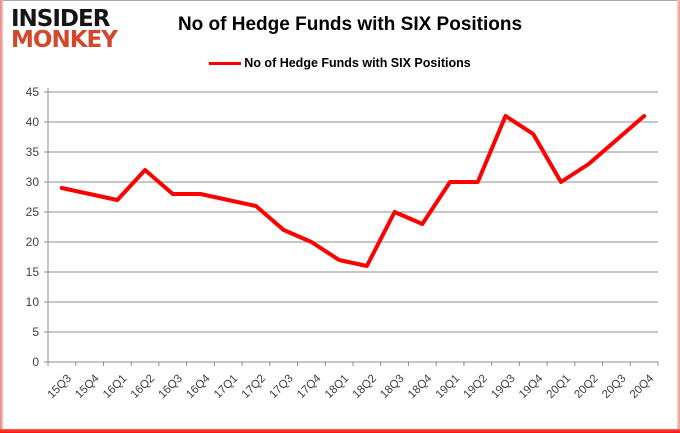 This screenshot has width=680, height=433. Describe the element at coordinates (33, 272) in the screenshot. I see `y-tick-label: 15` at that location.